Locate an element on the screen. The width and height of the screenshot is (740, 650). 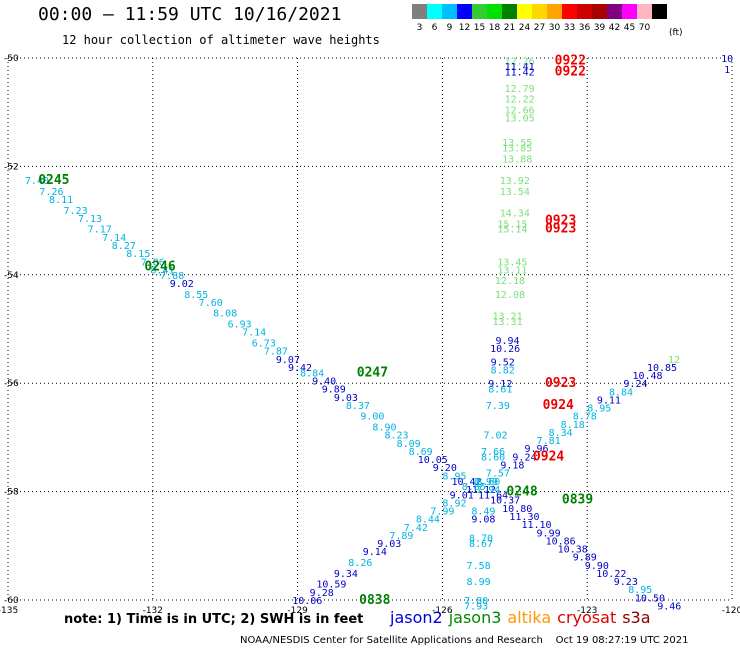
legend-bin: 36 is located at coordinates (584, 21).